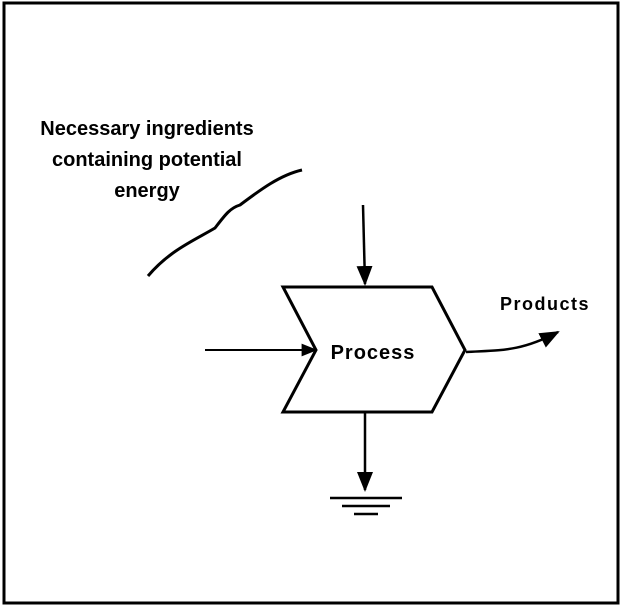 The width and height of the screenshot is (623, 606). Describe the element at coordinates (373, 353) in the screenshot. I see `process-label: Process` at that location.